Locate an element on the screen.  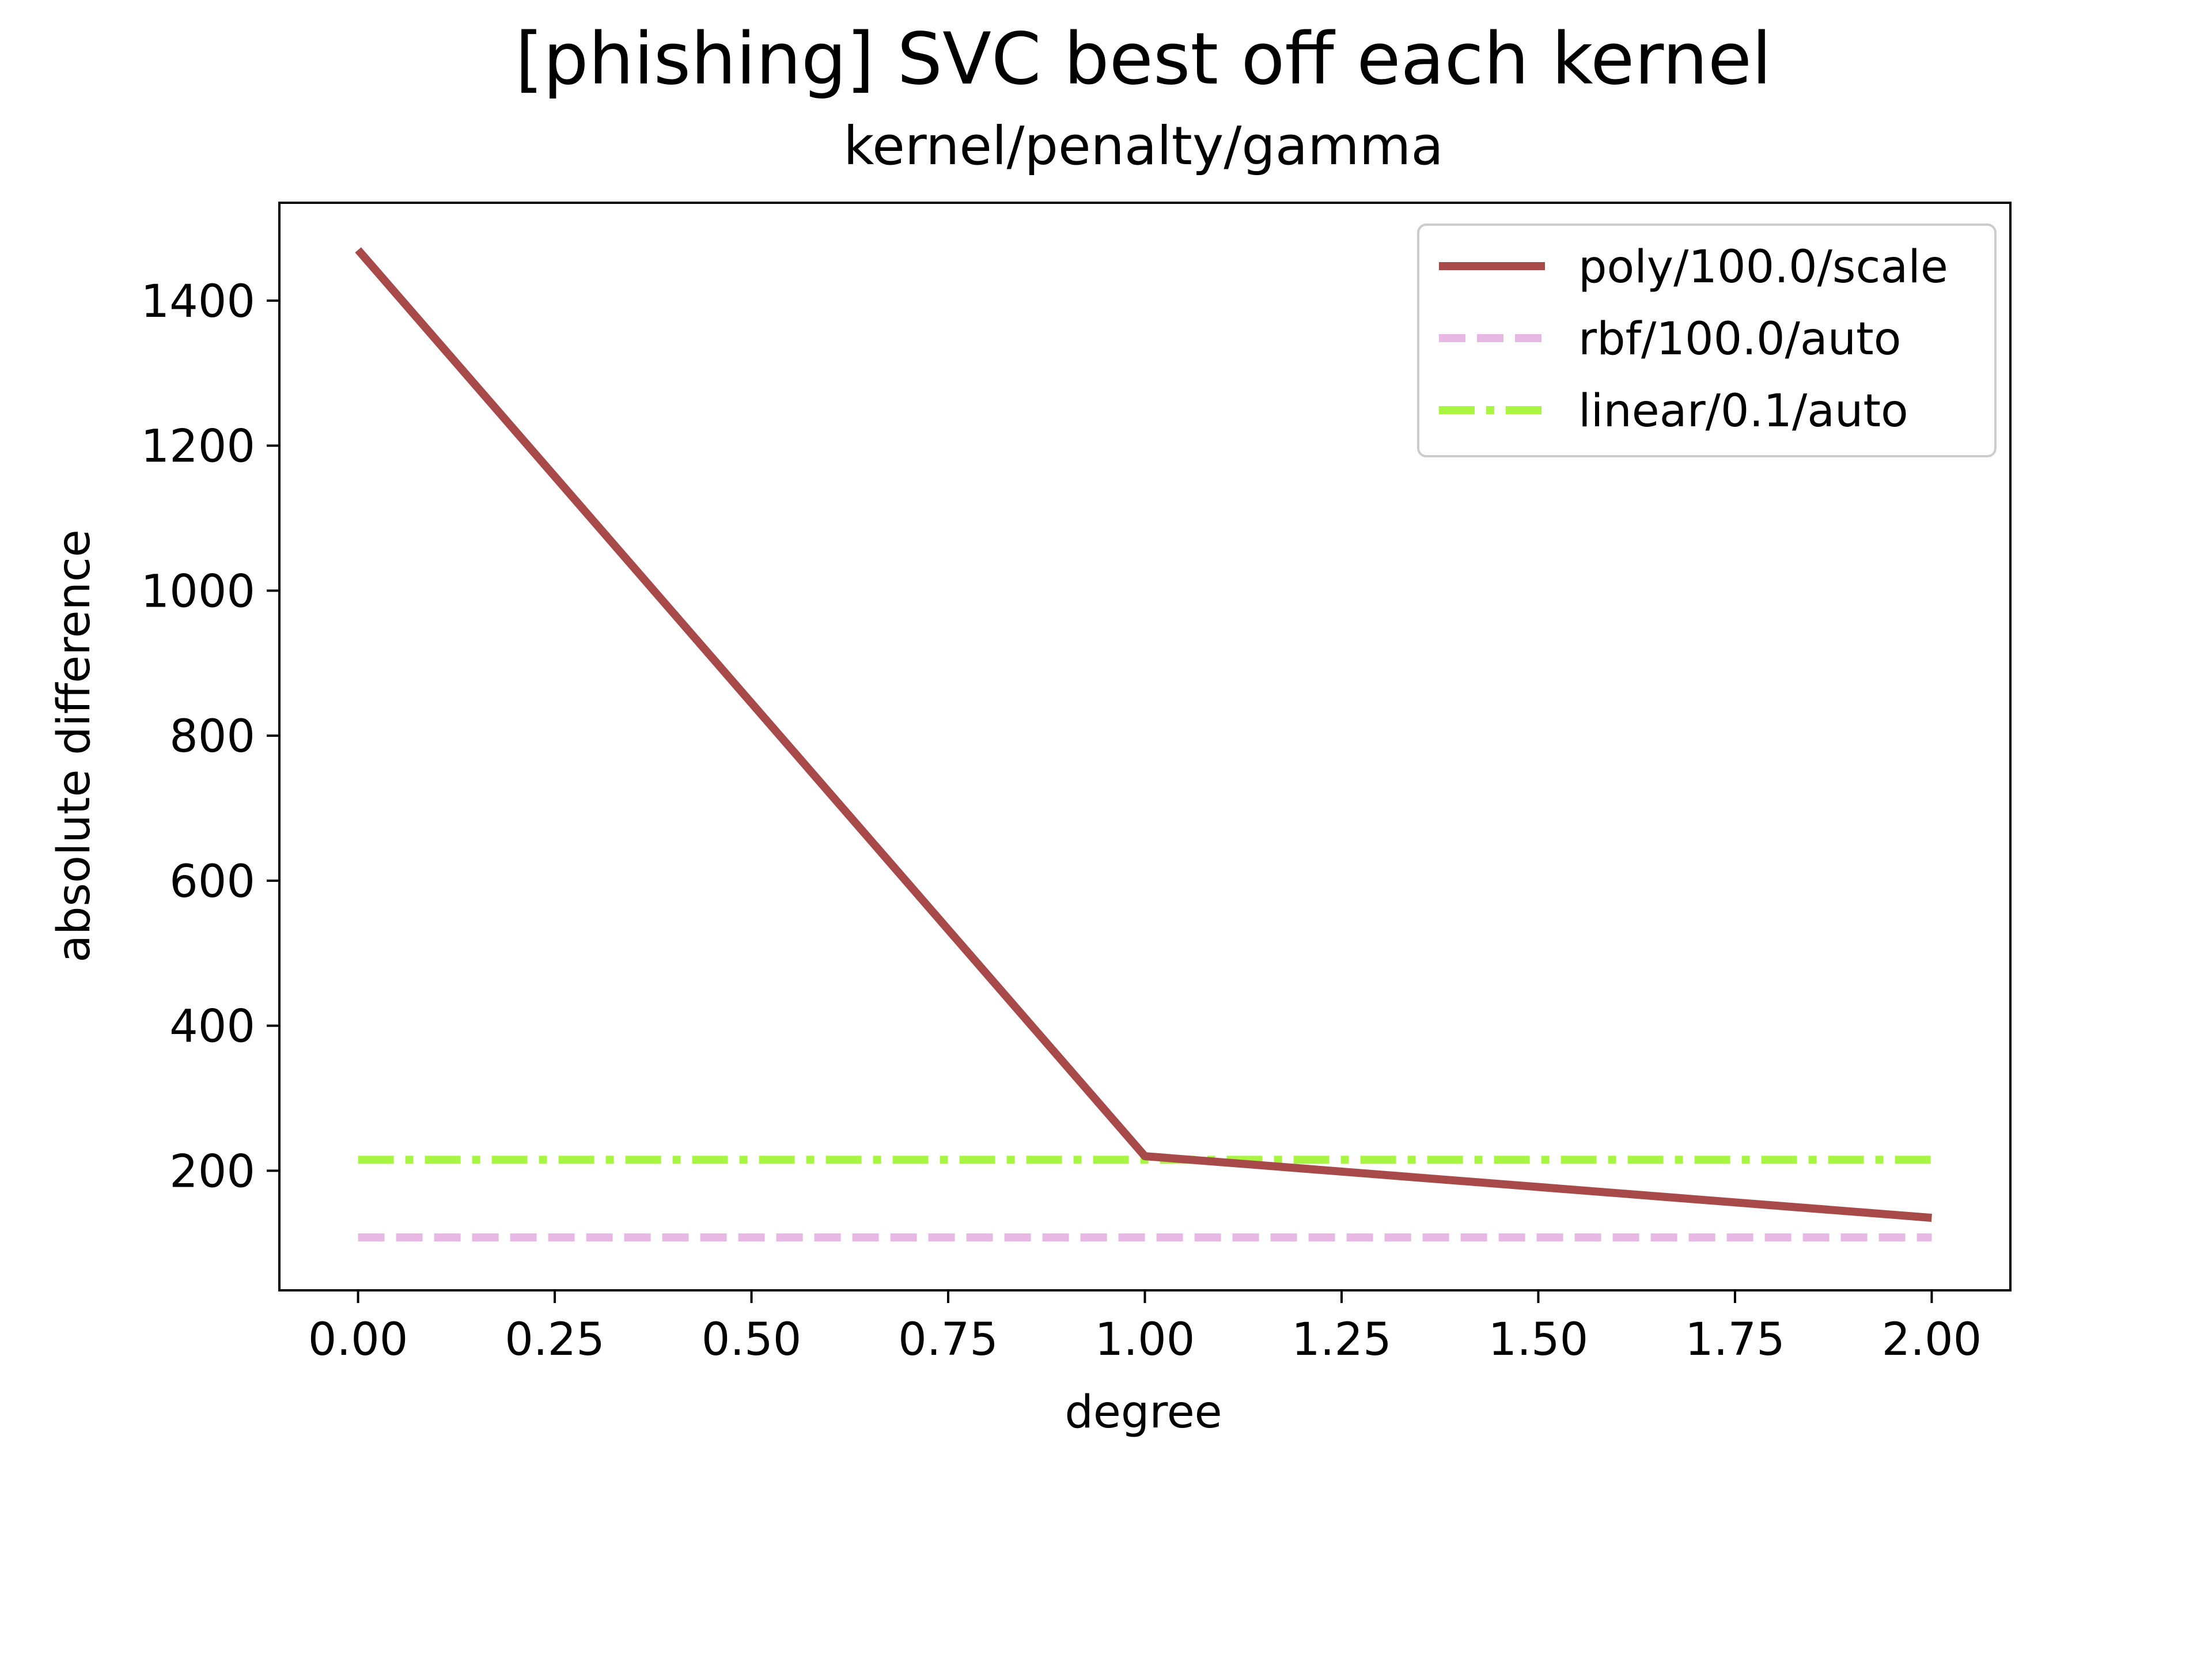
x-tick-label: 1.50 is located at coordinates (1538, 1340).